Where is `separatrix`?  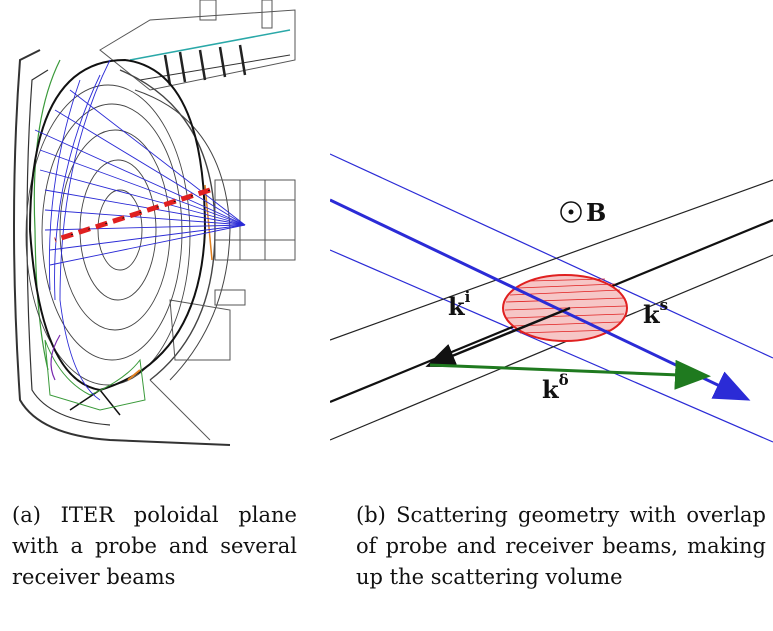 separatrix is located at coordinates (118, 225).